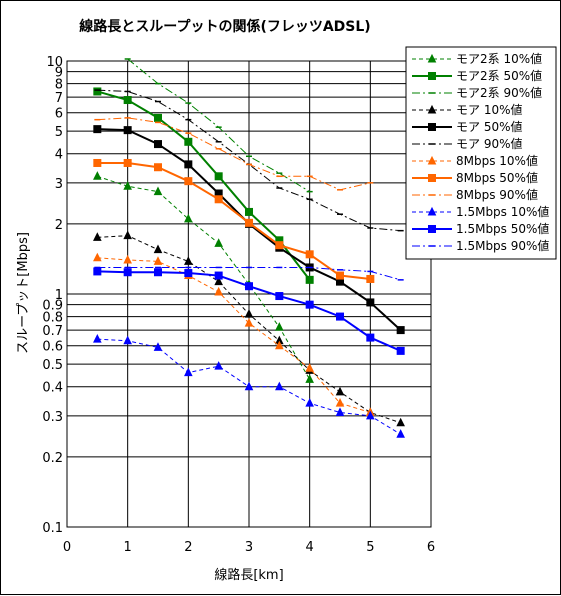 The height and width of the screenshot is (596, 561). I want to click on y-tick-label: 10, so click(54, 62).